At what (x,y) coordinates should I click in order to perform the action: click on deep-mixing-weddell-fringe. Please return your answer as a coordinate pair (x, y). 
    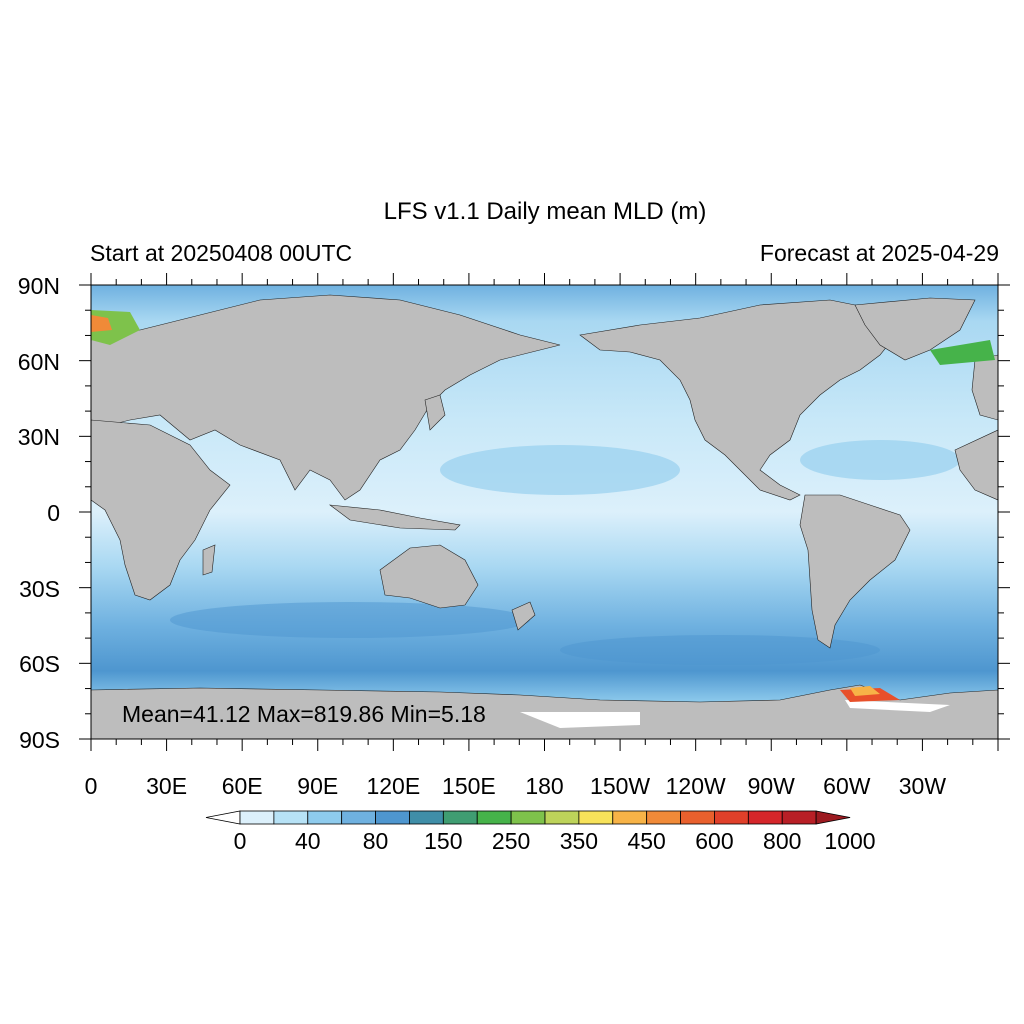
    Looking at the image, I should click on (865, 691).